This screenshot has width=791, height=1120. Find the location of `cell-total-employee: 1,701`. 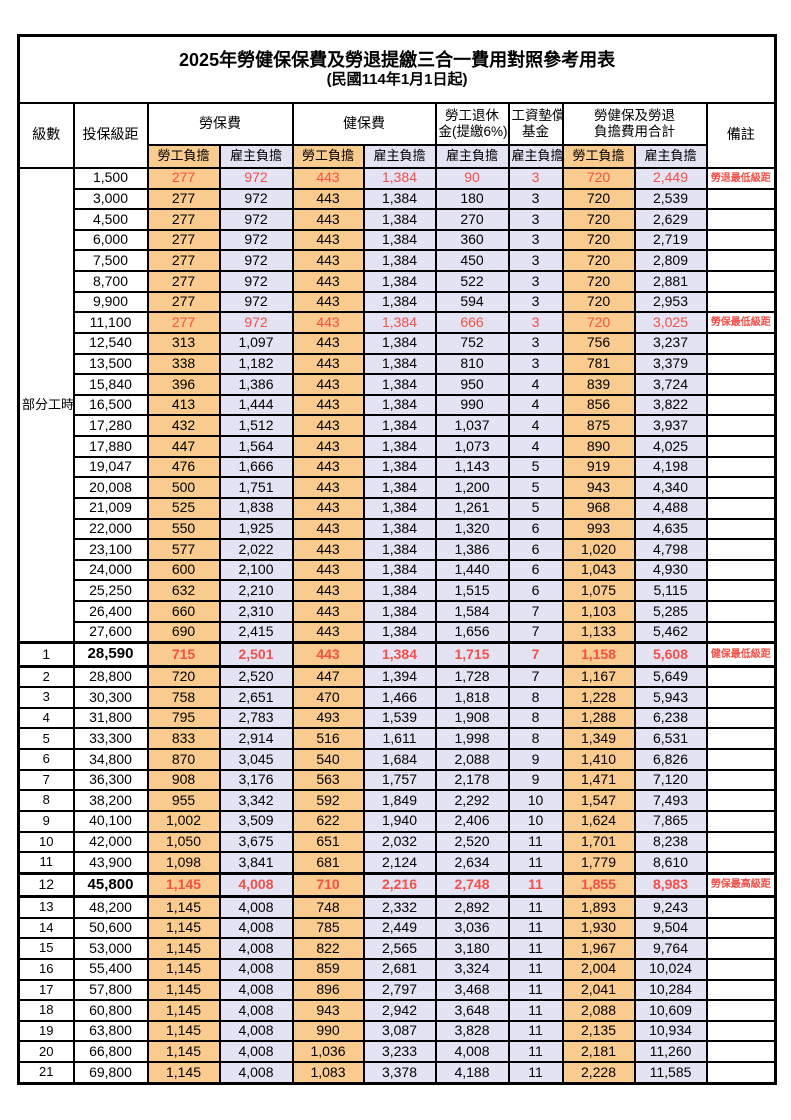

cell-total-employee: 1,701 is located at coordinates (598, 842).